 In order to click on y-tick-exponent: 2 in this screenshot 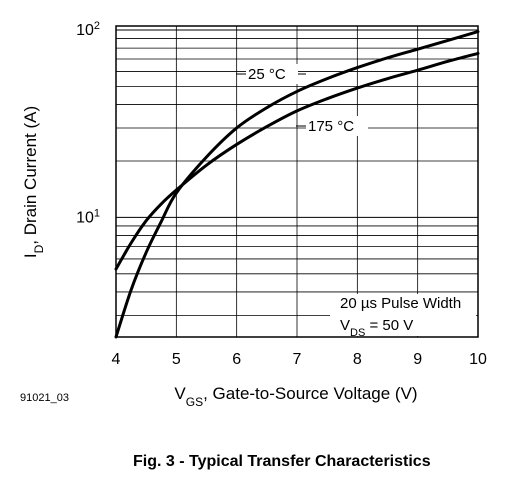, I will do `click(97, 26)`.